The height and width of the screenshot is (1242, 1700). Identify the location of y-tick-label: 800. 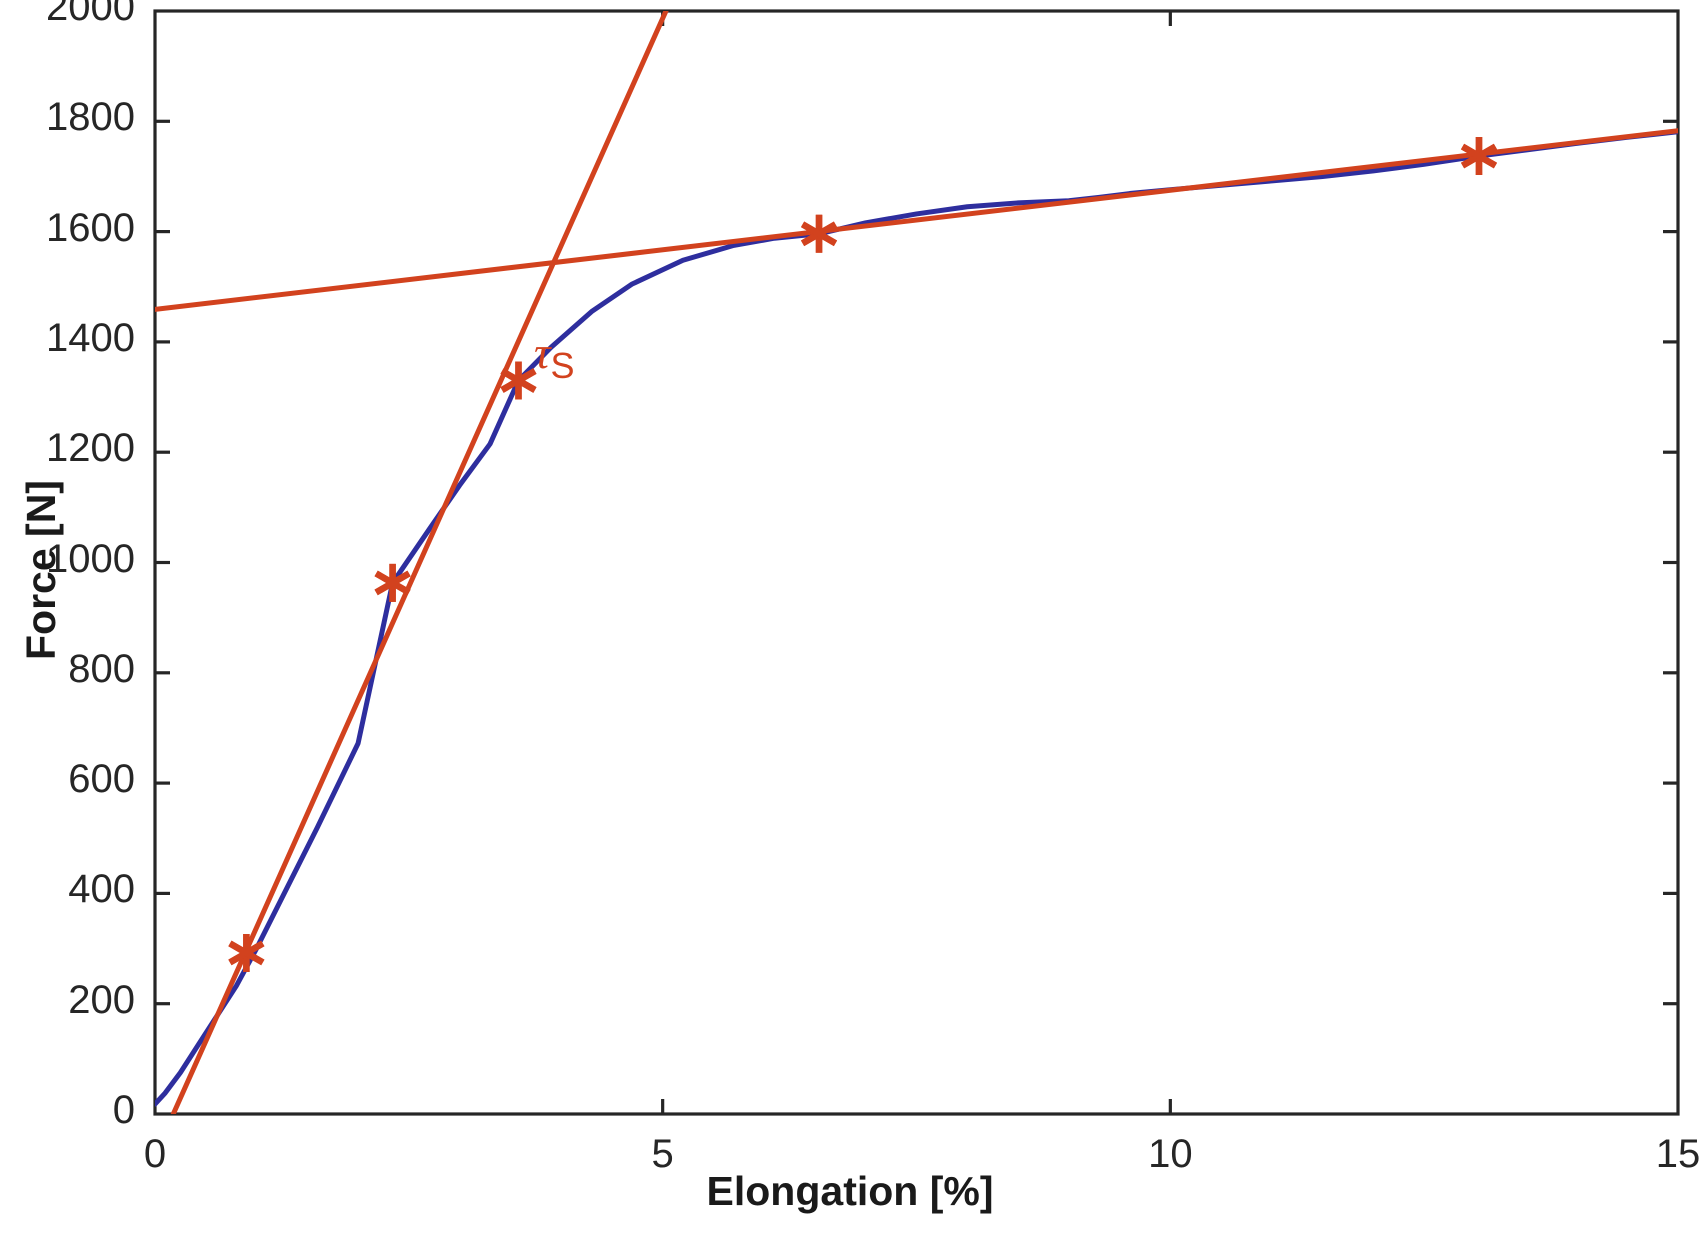
(101, 668).